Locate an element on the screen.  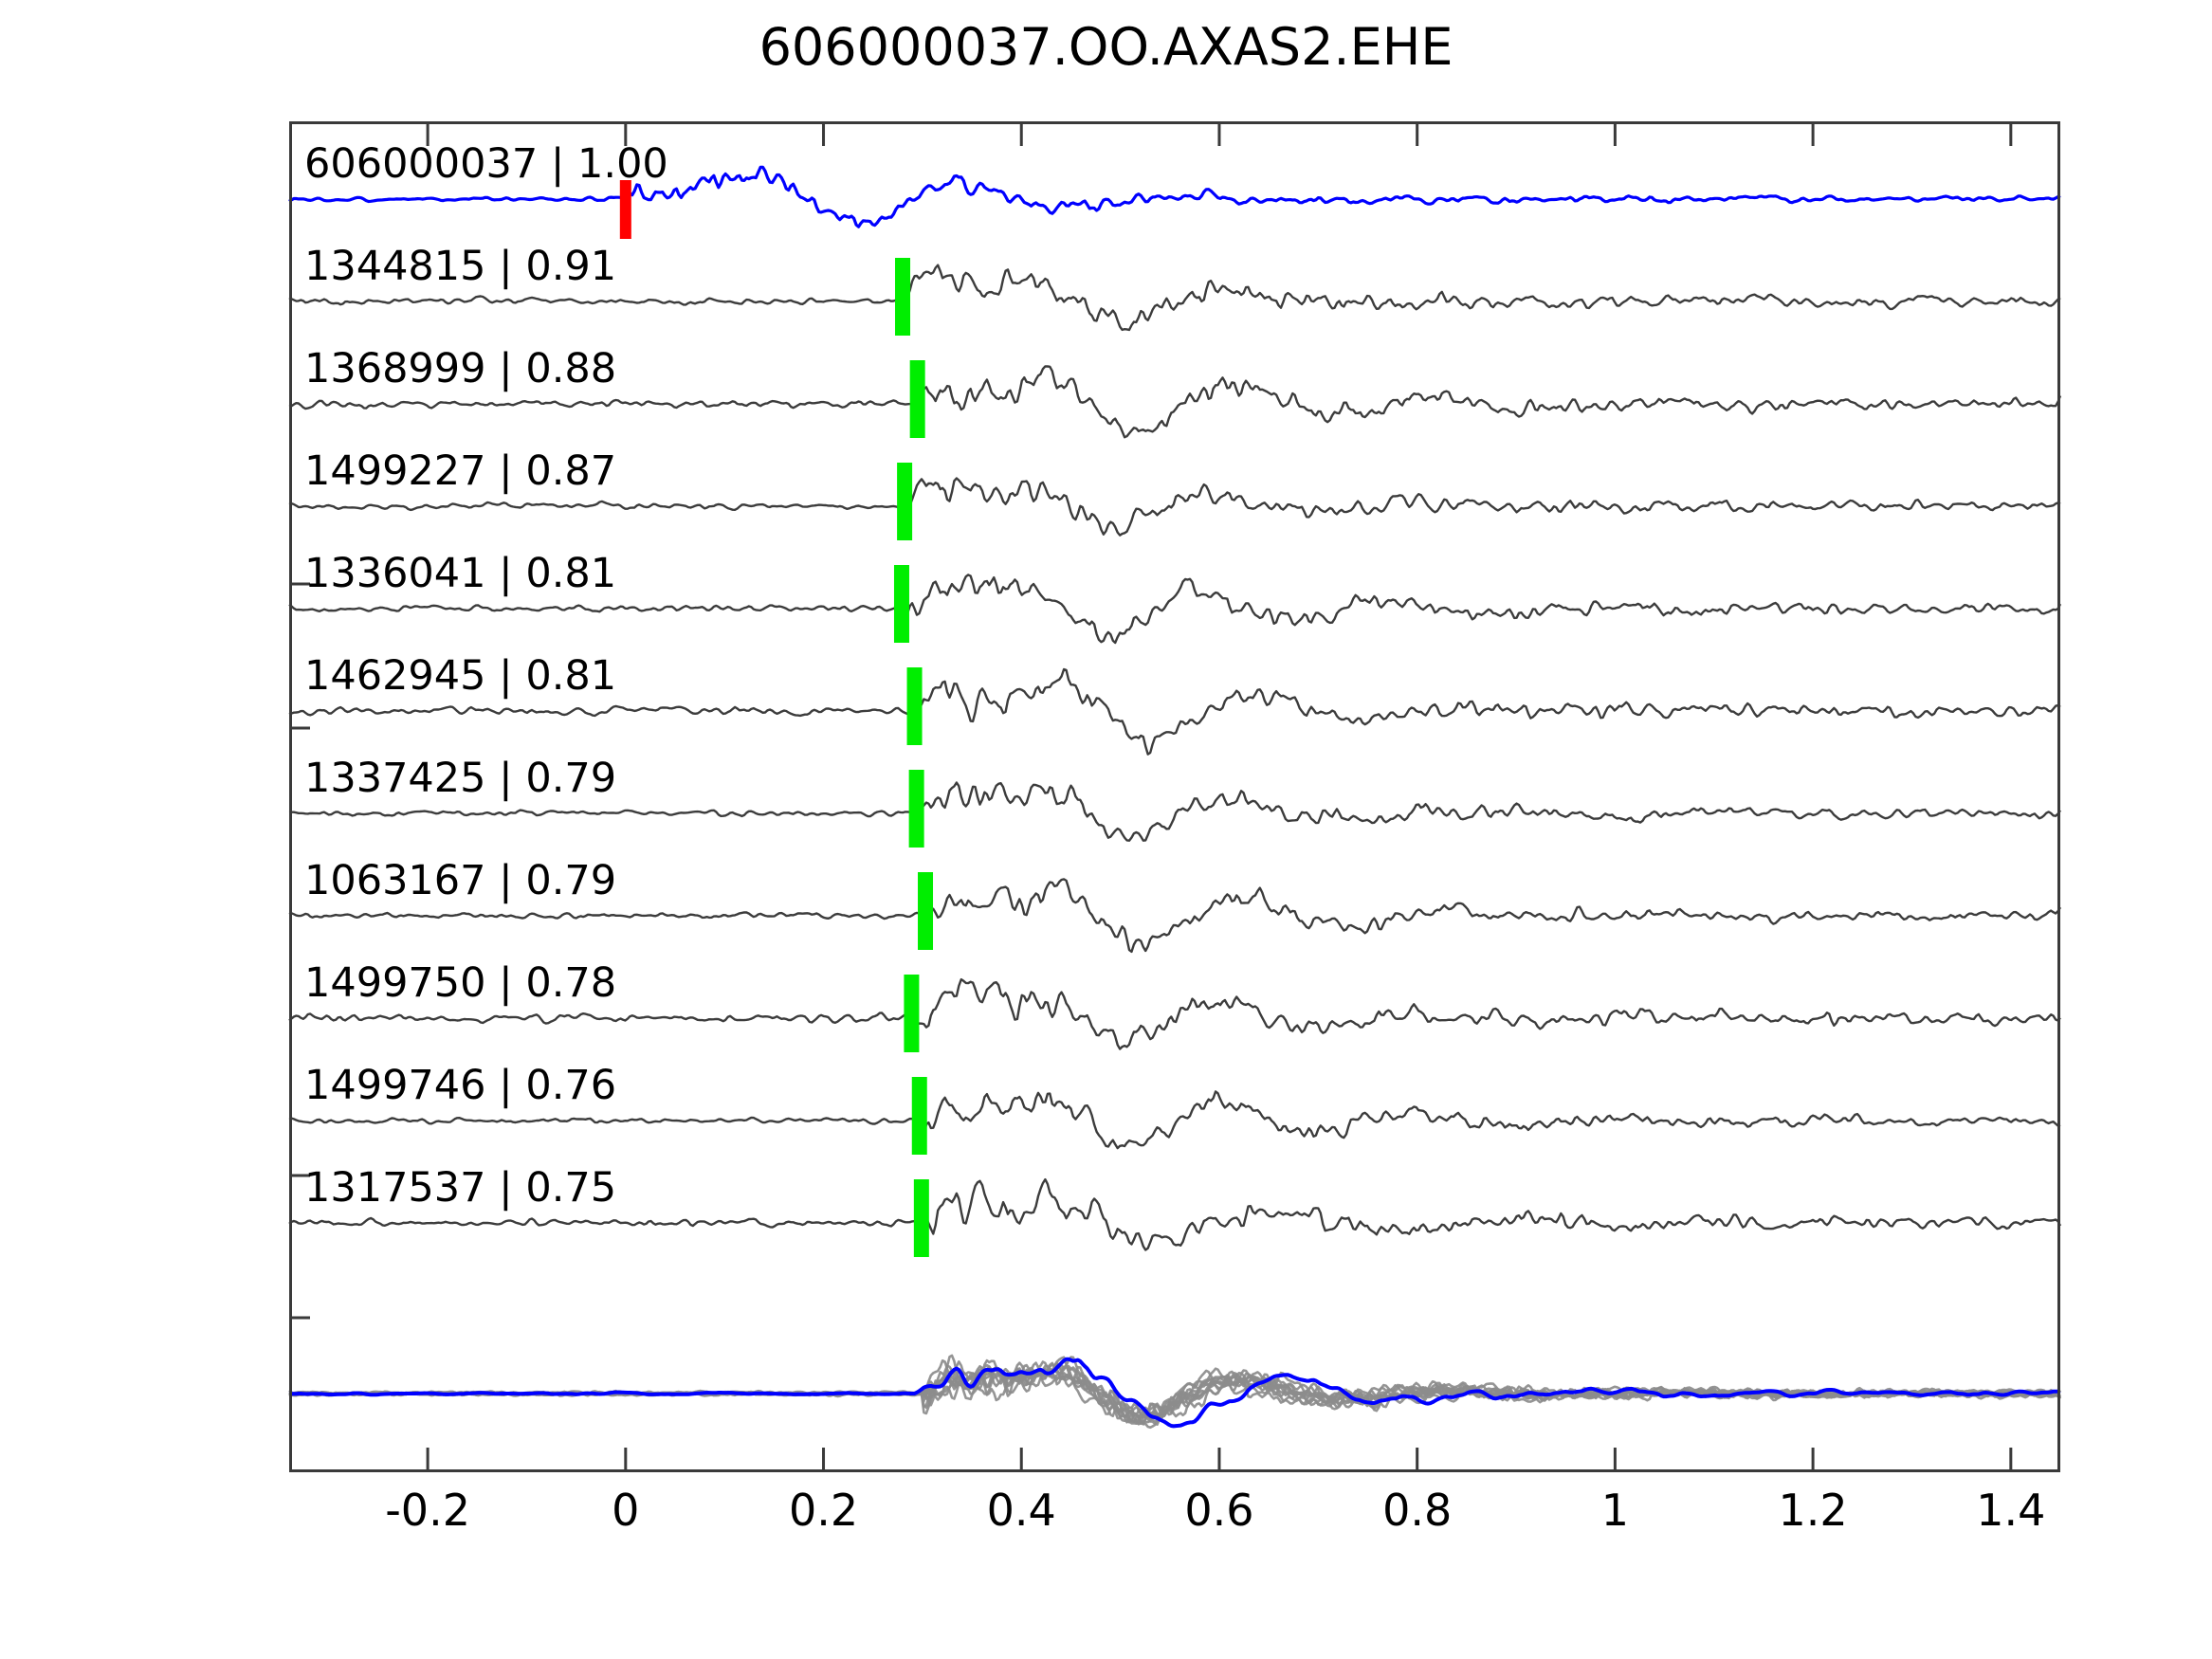
trace-label: 1336041 | 0.81 is located at coordinates (460, 573).